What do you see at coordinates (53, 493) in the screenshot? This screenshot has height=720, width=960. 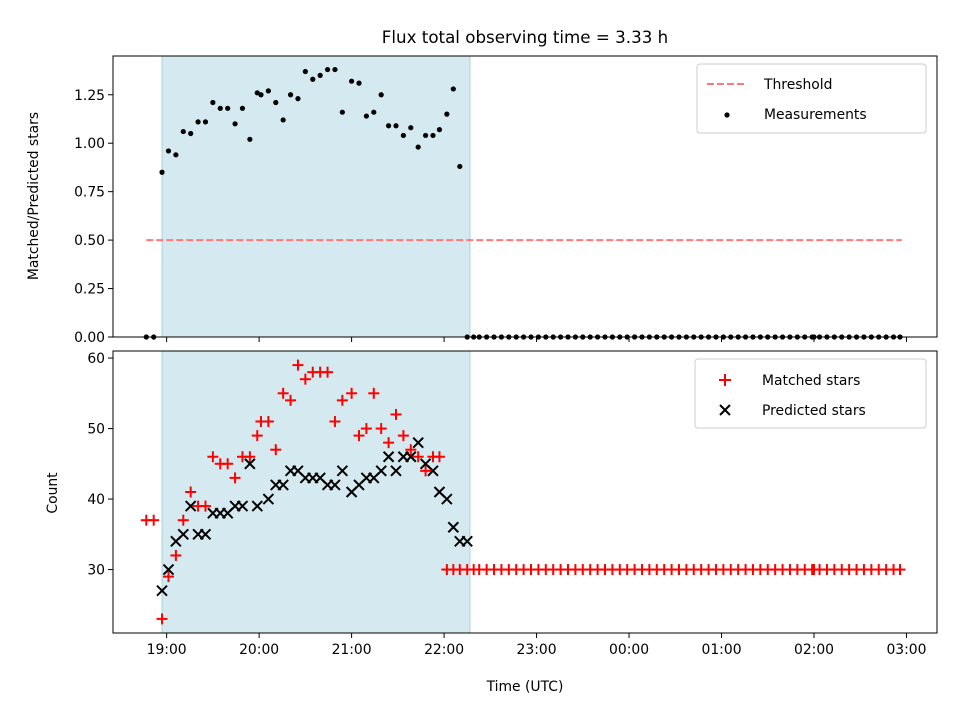 I see `bottom-y-axis-label: Count` at bounding box center [53, 493].